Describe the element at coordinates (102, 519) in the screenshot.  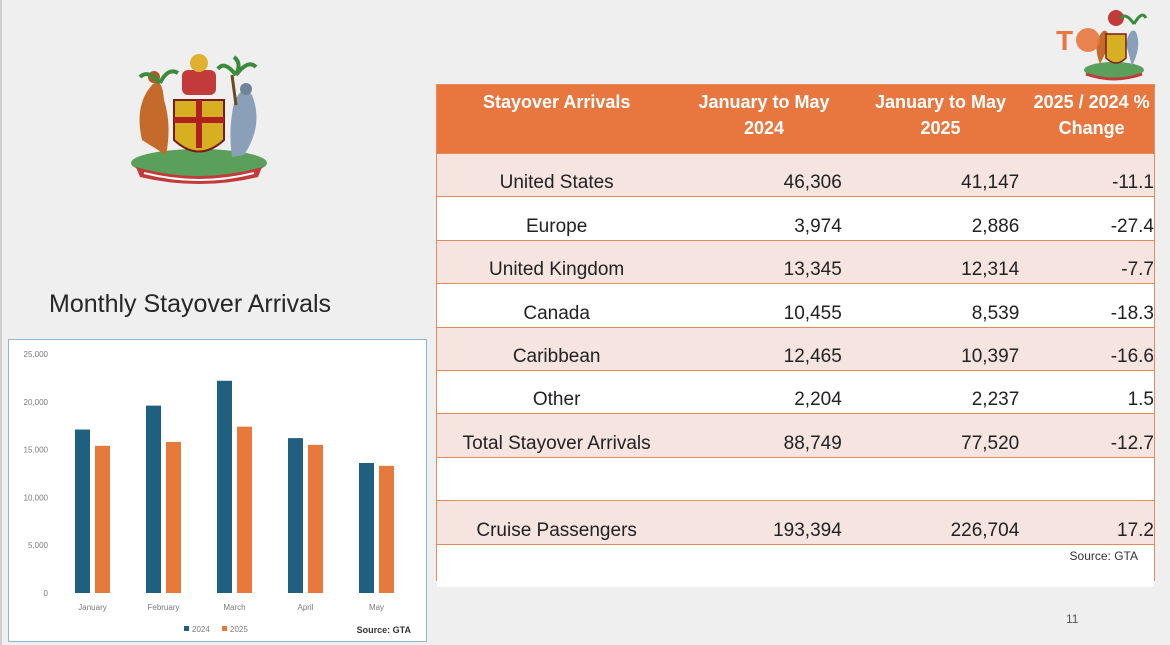
I see `bar-2025-january` at that location.